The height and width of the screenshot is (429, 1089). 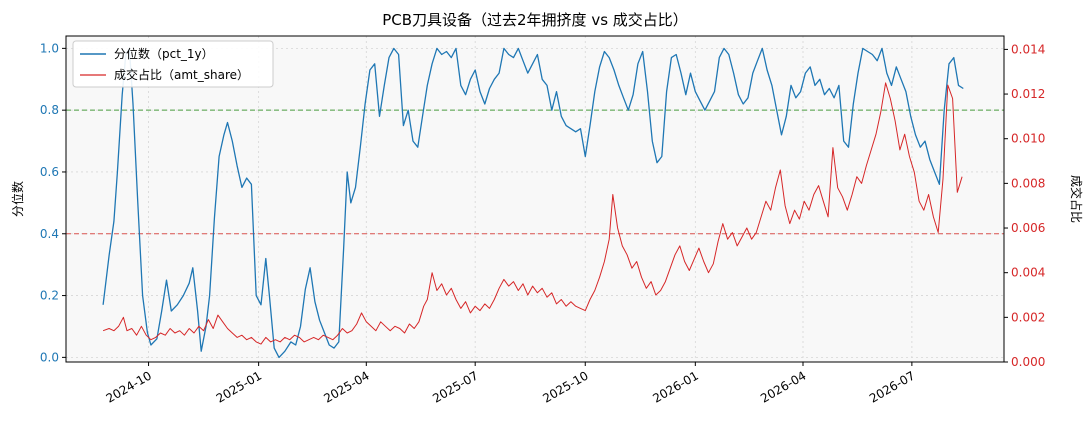 I want to click on x-tick-label: 2025-10, so click(x=565, y=386).